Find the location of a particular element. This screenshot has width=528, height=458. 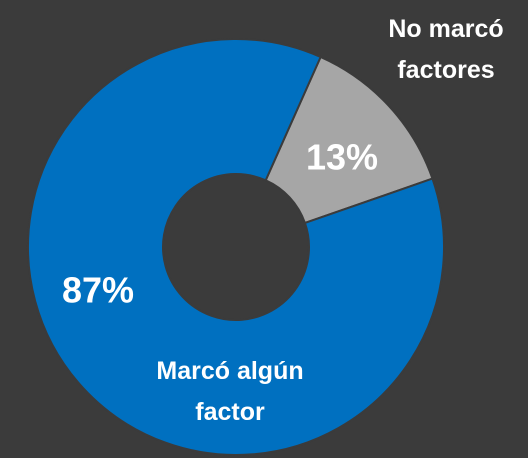

value-label: 13% is located at coordinates (342, 157).